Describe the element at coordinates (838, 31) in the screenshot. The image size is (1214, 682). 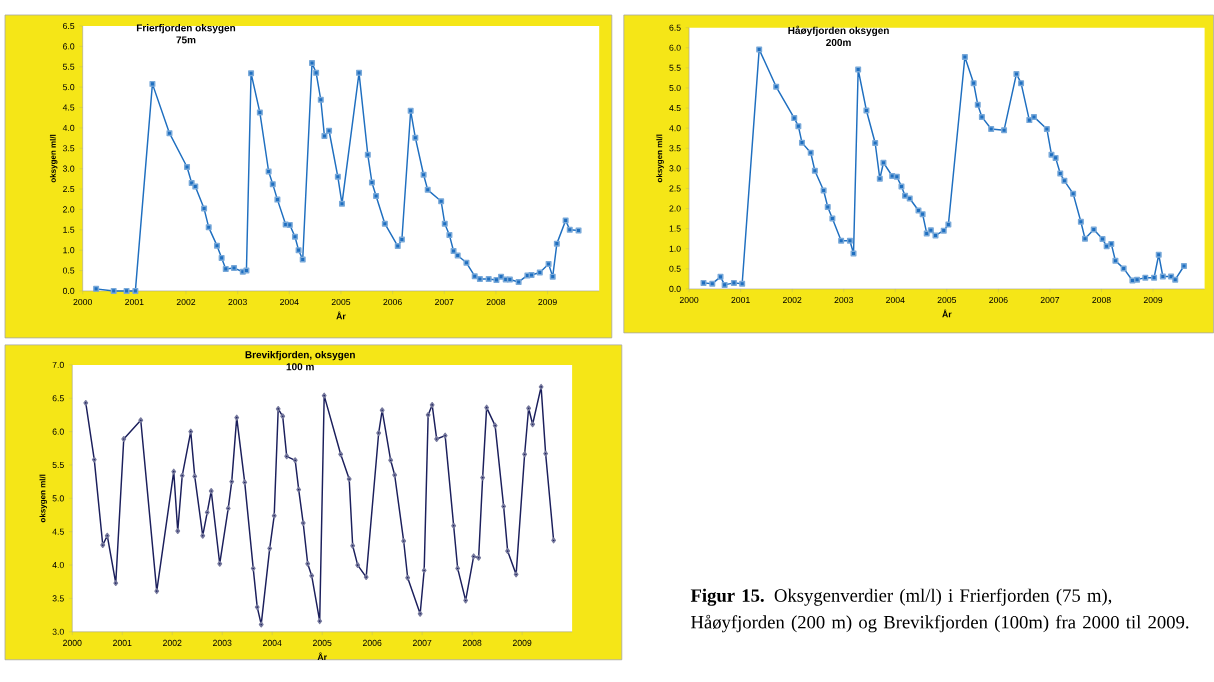
I see `chart-title: Håøyfjorden oksygen` at that location.